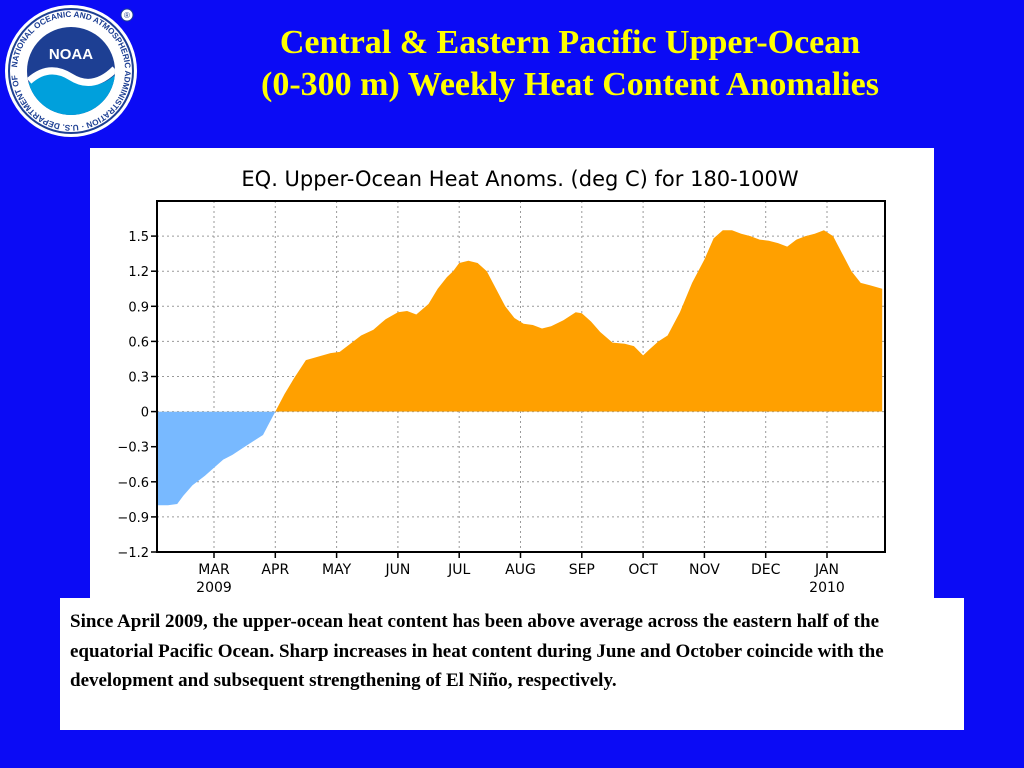  What do you see at coordinates (337, 570) in the screenshot?
I see `x-tick-label: MAY` at bounding box center [337, 570].